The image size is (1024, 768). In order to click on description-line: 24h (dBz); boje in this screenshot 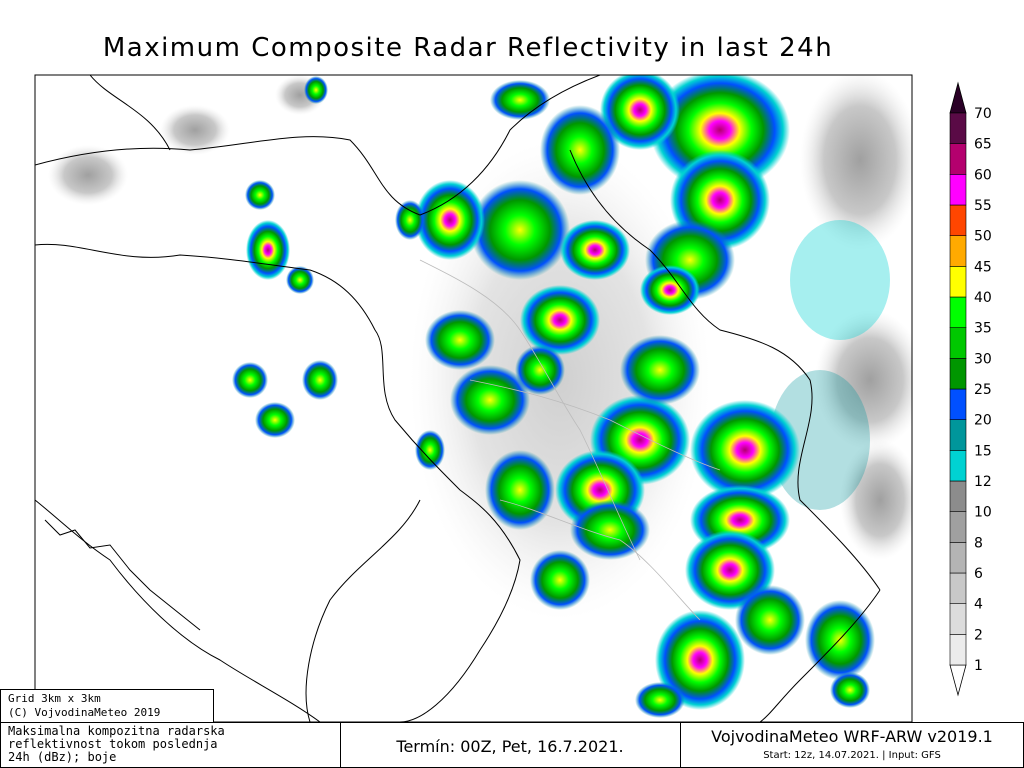, I will do `click(62, 757)`.